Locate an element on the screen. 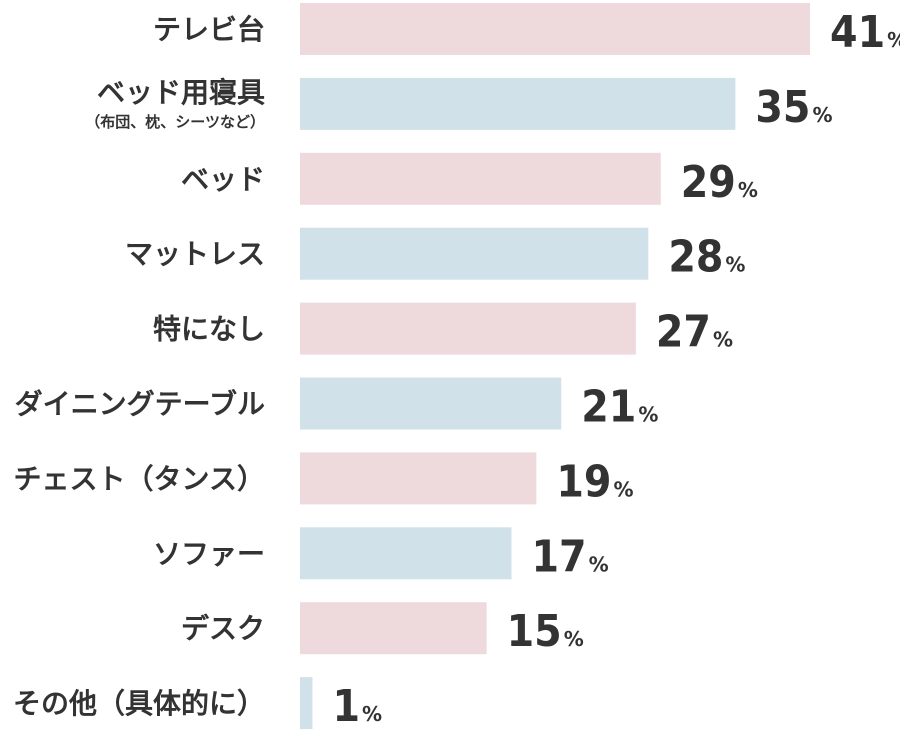 The height and width of the screenshot is (735, 900). value-label: 15% is located at coordinates (545, 631).